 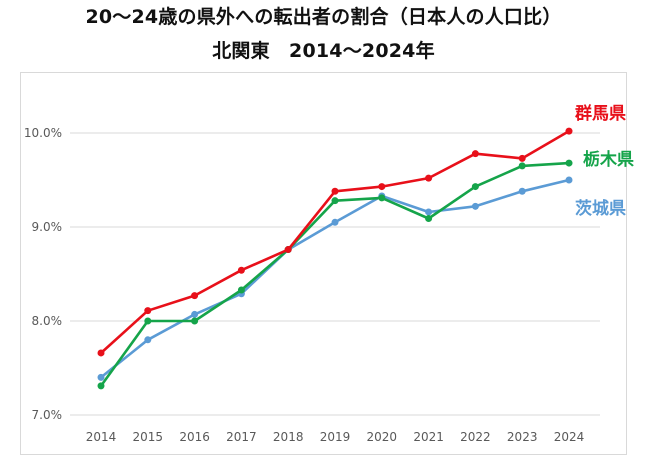 I want to click on x-tick-label: 2020, so click(x=382, y=437).